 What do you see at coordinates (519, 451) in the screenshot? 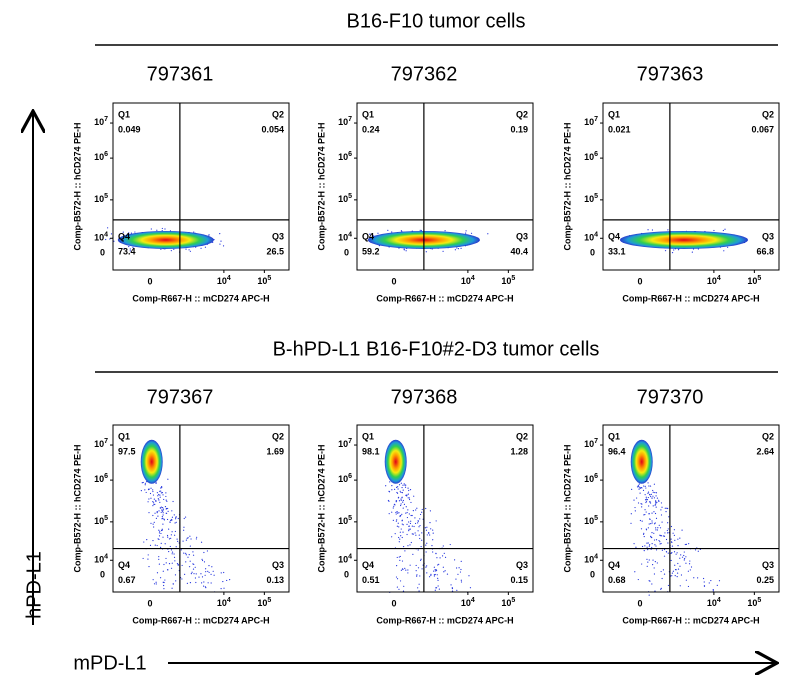
I see `quadrant-value: 1.28` at bounding box center [519, 451].